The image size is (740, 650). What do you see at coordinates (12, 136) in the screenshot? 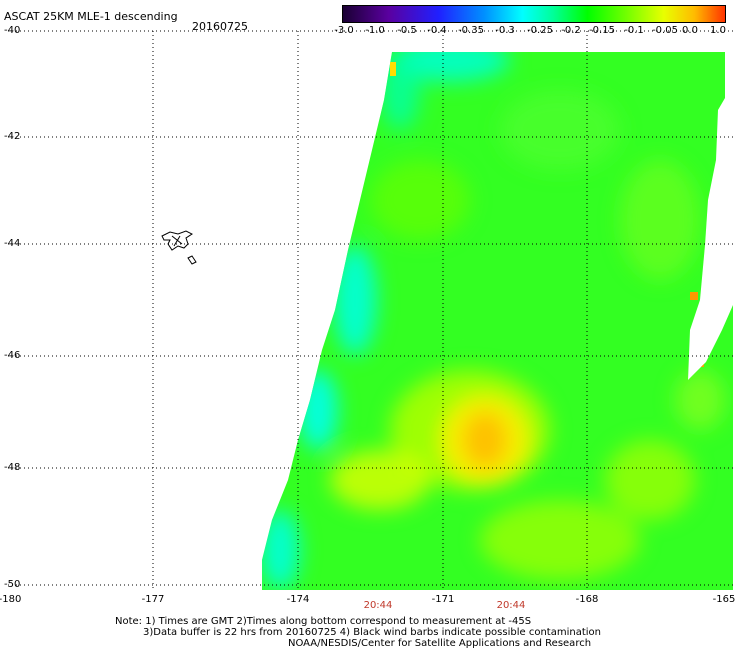
I see `lat-label: -42` at bounding box center [12, 136].